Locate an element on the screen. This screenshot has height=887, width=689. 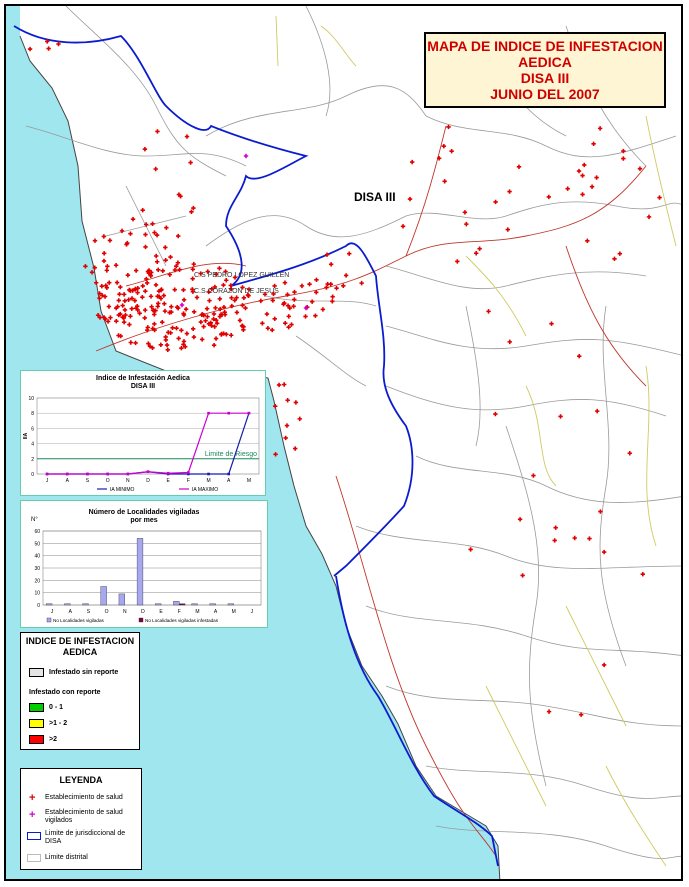
x-tick-label: A is located at coordinates (216, 612).